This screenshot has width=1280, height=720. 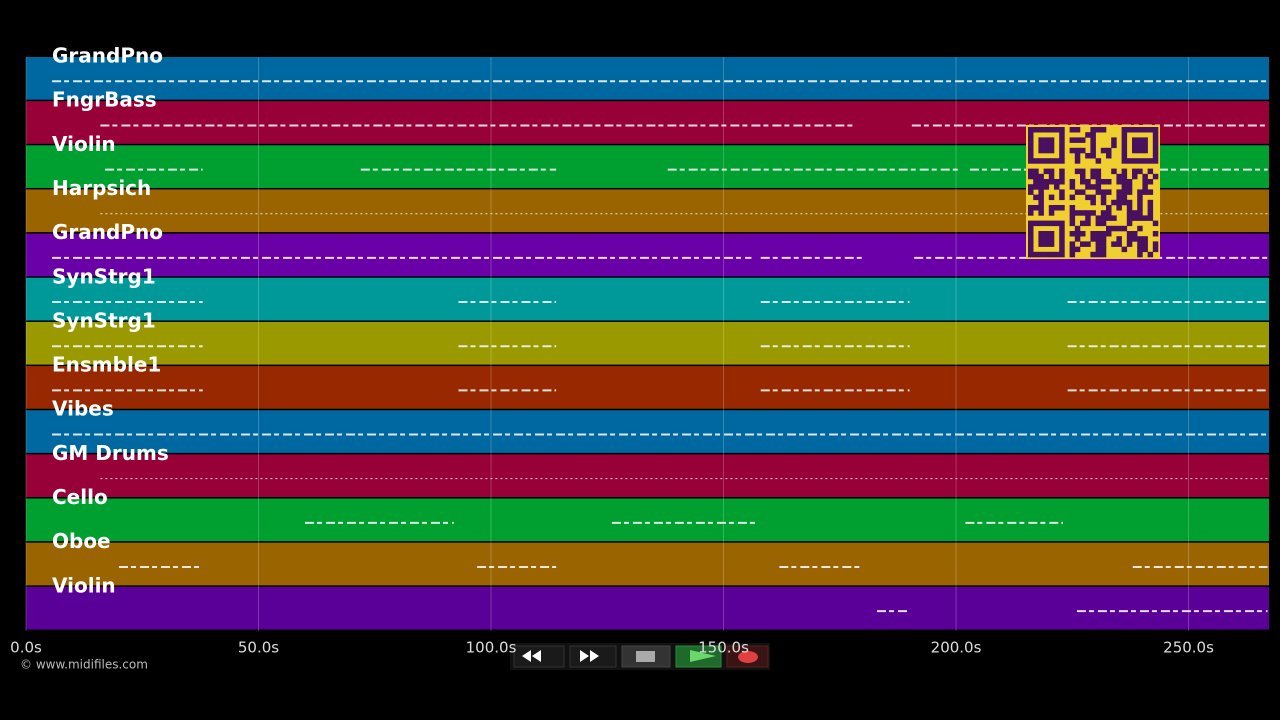 I want to click on rewind-button, so click(x=539, y=656).